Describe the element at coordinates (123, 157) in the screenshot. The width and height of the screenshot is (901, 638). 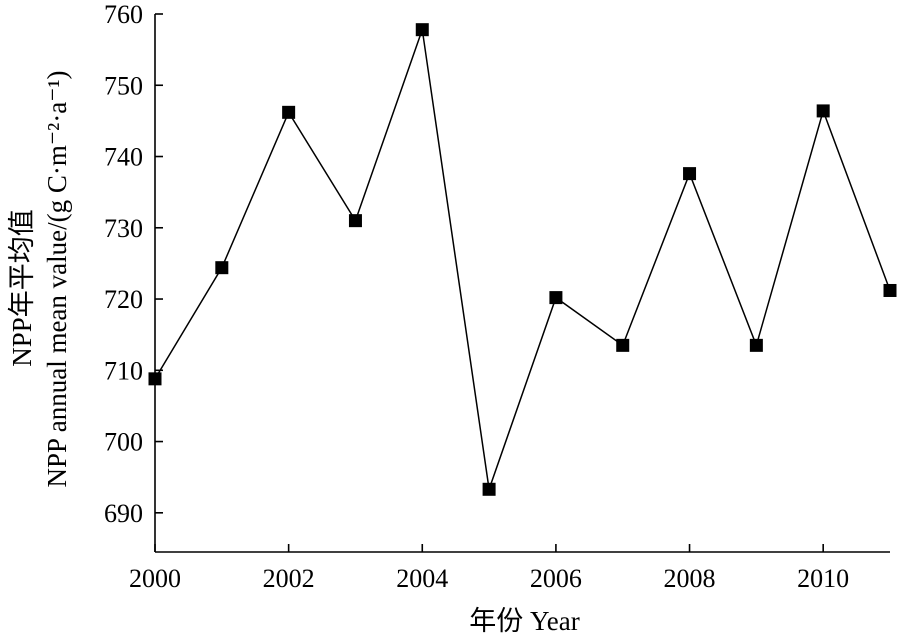
I see `y-tick-label: 740` at that location.